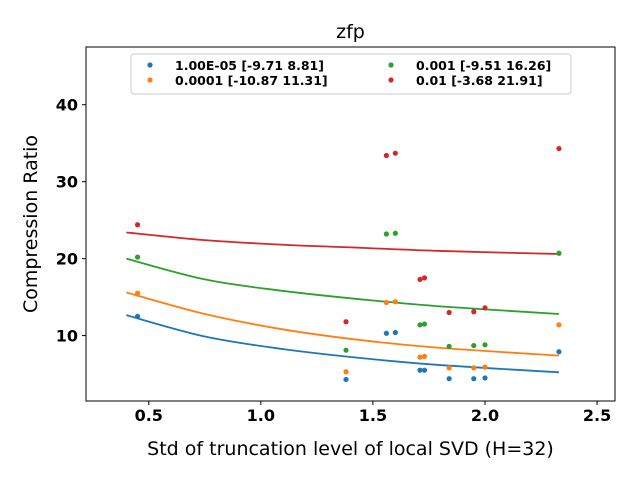 This screenshot has height=480, width=640. What do you see at coordinates (597, 415) in the screenshot?
I see `x-tick-label: 2.5` at bounding box center [597, 415].